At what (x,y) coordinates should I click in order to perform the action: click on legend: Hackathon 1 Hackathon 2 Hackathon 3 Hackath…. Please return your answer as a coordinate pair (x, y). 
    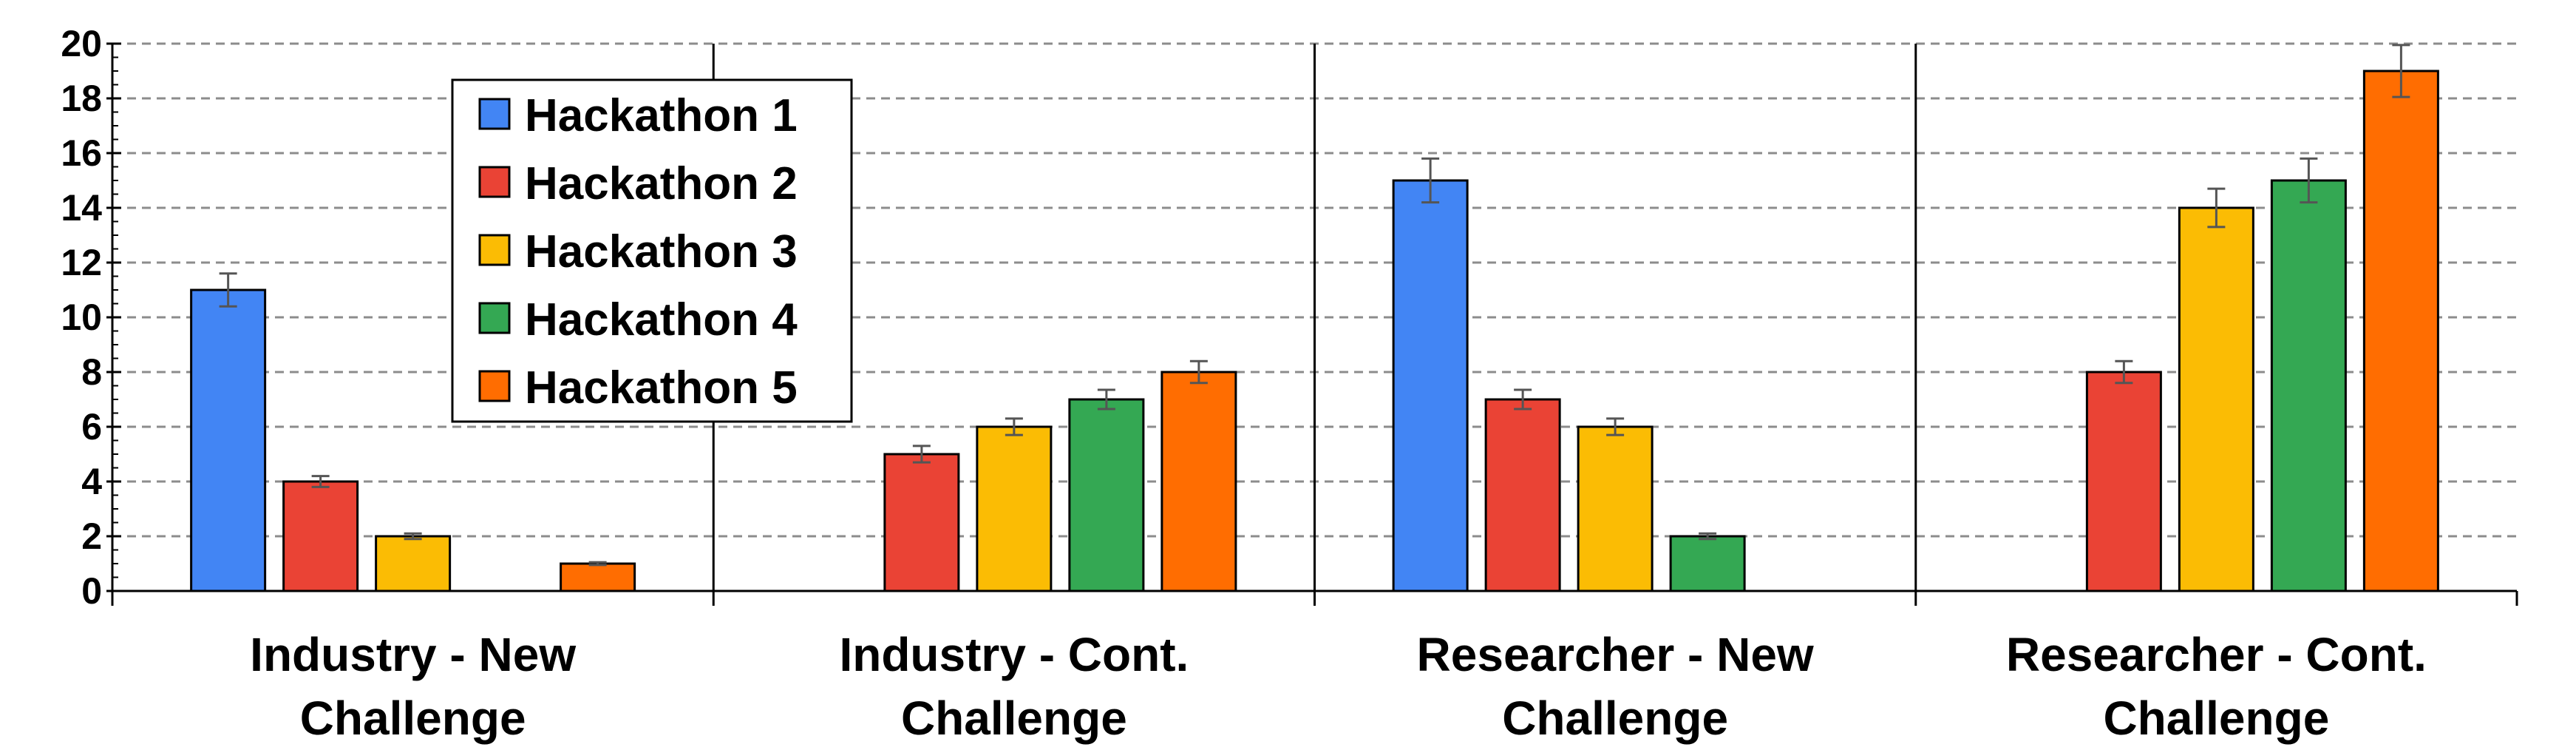
    Looking at the image, I should click on (652, 251).